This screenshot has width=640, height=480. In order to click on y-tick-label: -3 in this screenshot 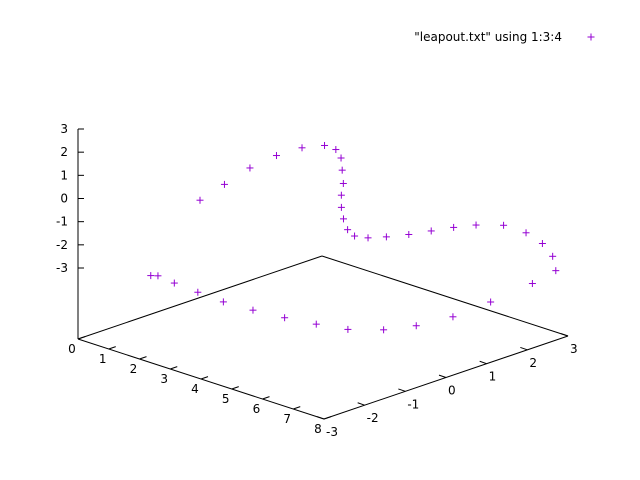, I will do `click(332, 432)`.